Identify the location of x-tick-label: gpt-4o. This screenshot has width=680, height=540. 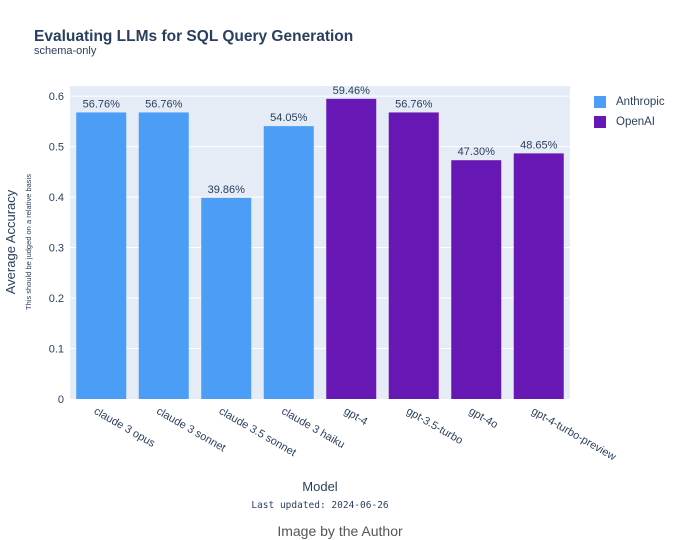
(483, 418).